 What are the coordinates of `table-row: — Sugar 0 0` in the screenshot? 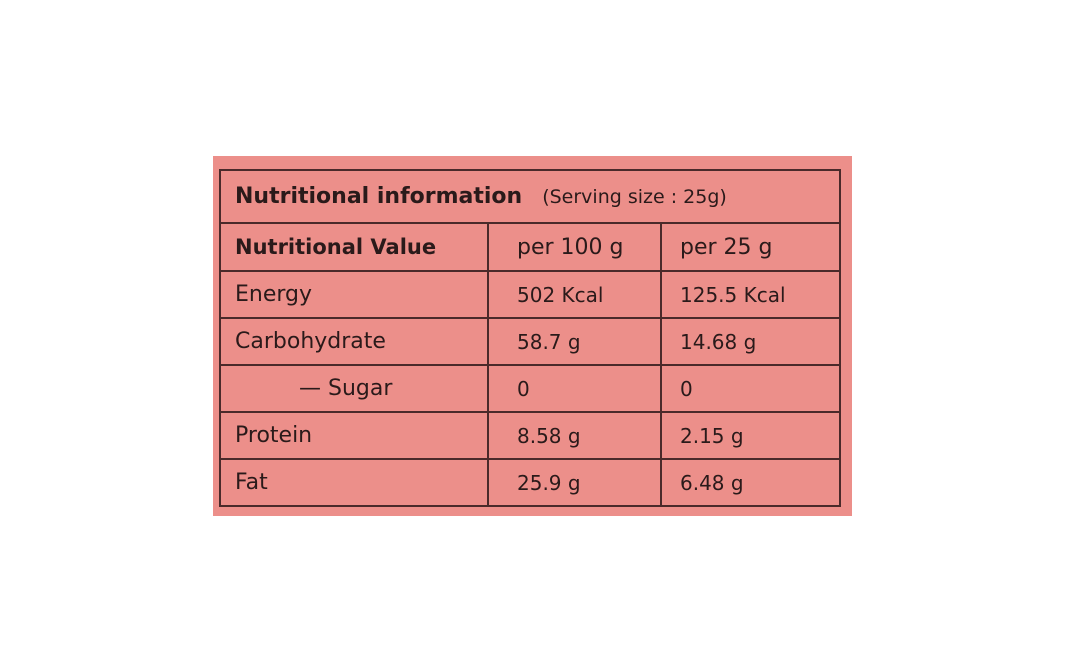 It's located at (530, 388).